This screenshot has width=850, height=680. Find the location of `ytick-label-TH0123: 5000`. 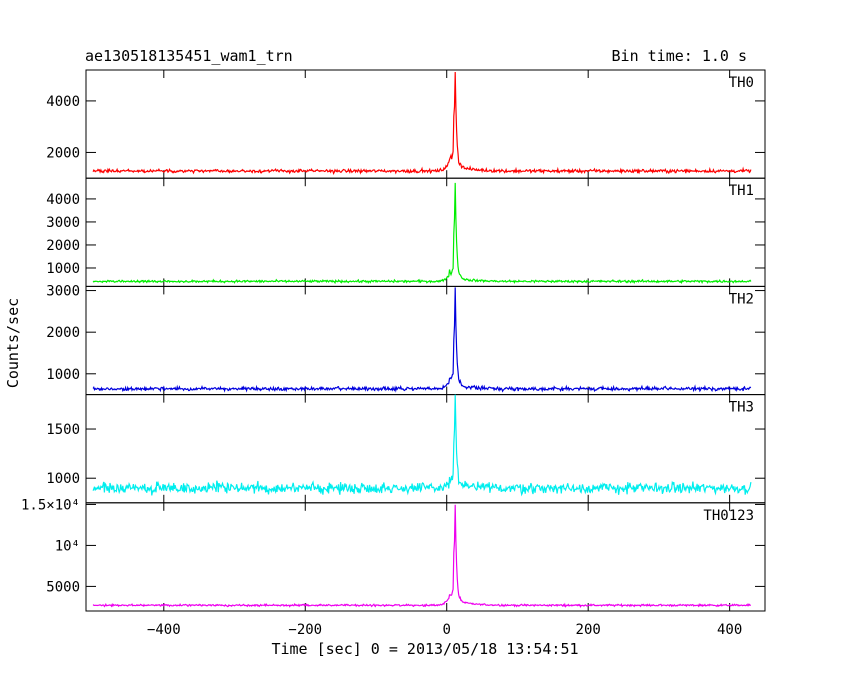

ytick-label-TH0123: 5000 is located at coordinates (63, 587).